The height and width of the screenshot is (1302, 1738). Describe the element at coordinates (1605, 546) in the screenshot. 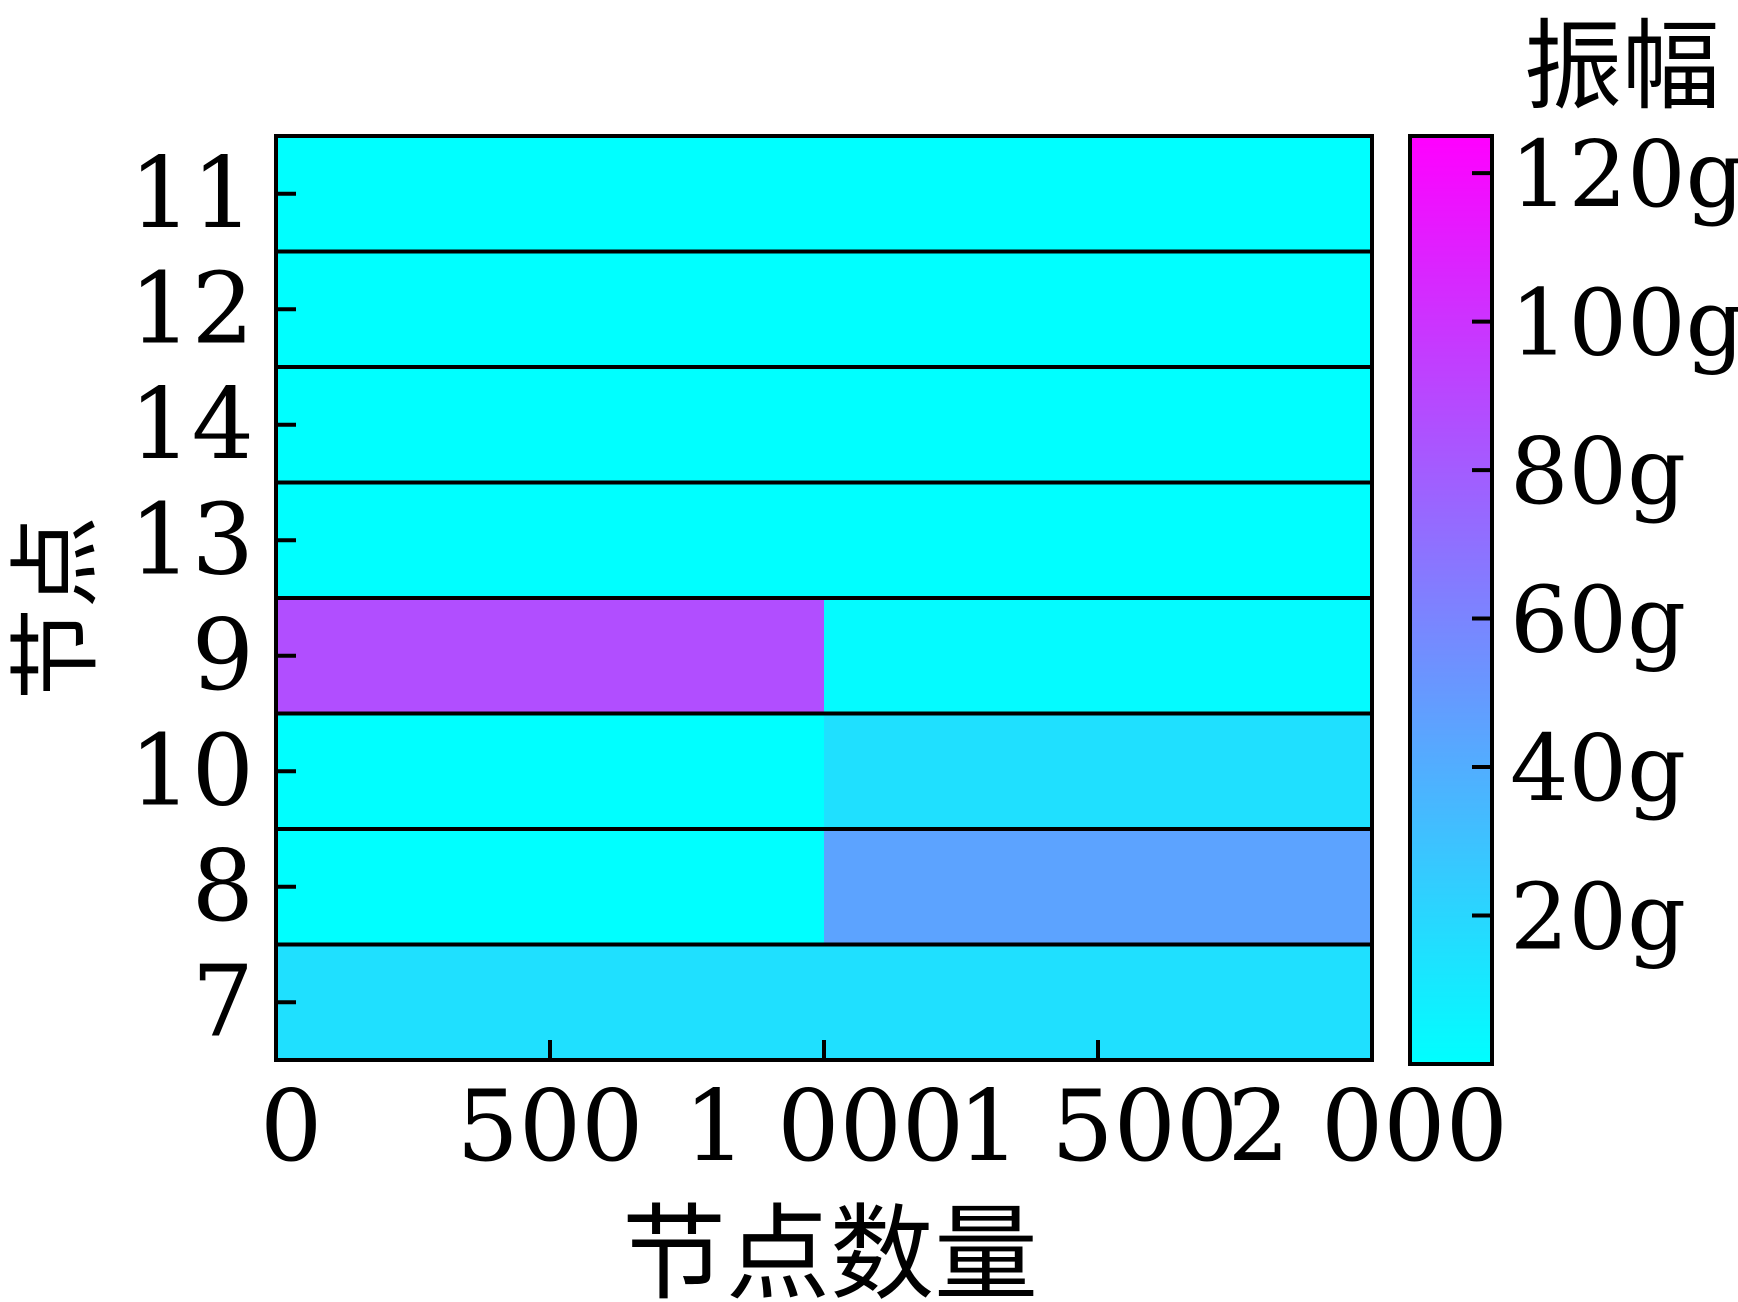

I see `colorbar-ticks: 20g 40g 60g 80g 100g 120g` at that location.